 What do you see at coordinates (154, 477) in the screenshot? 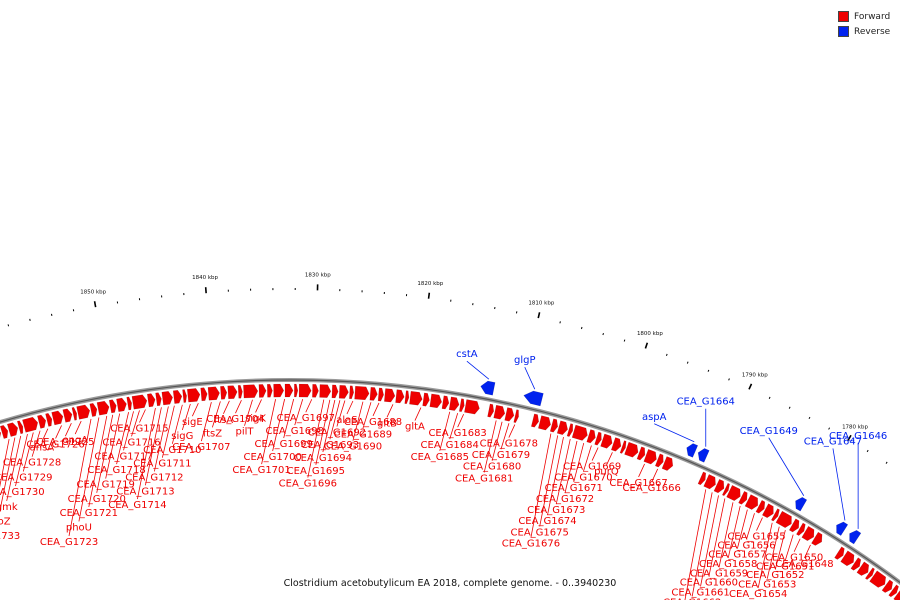
I see `forward-gene-label: CEA_G1712` at bounding box center [154, 477].